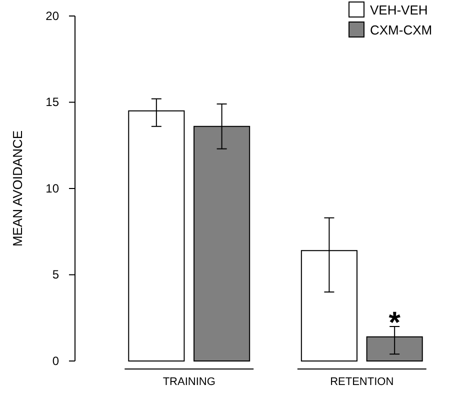 Image resolution: width=451 pixels, height=400 pixels. What do you see at coordinates (53, 15) in the screenshot?
I see `y-tick-label: 20` at bounding box center [53, 15].